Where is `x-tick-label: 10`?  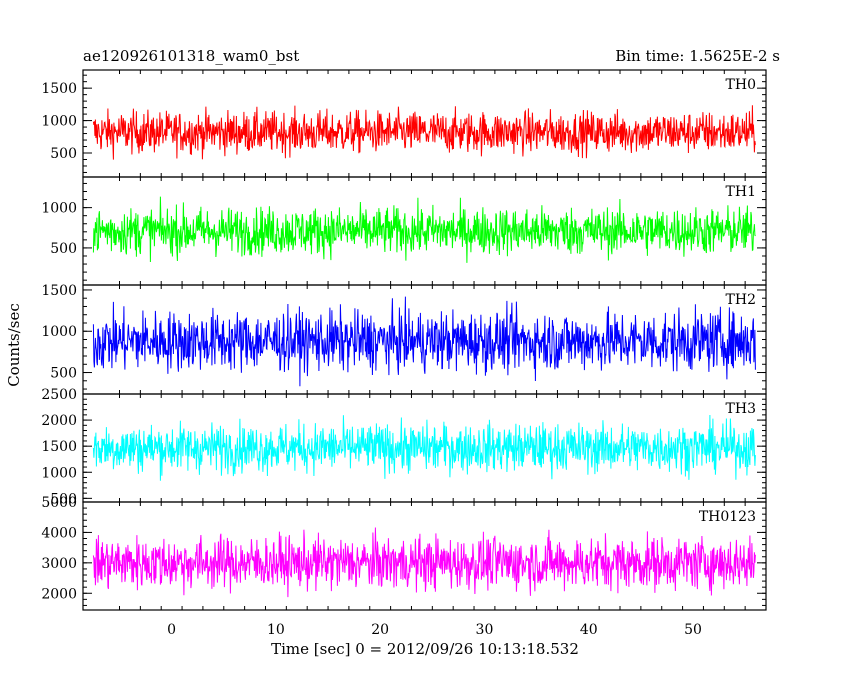
x-tick-label: 10 is located at coordinates (276, 630).